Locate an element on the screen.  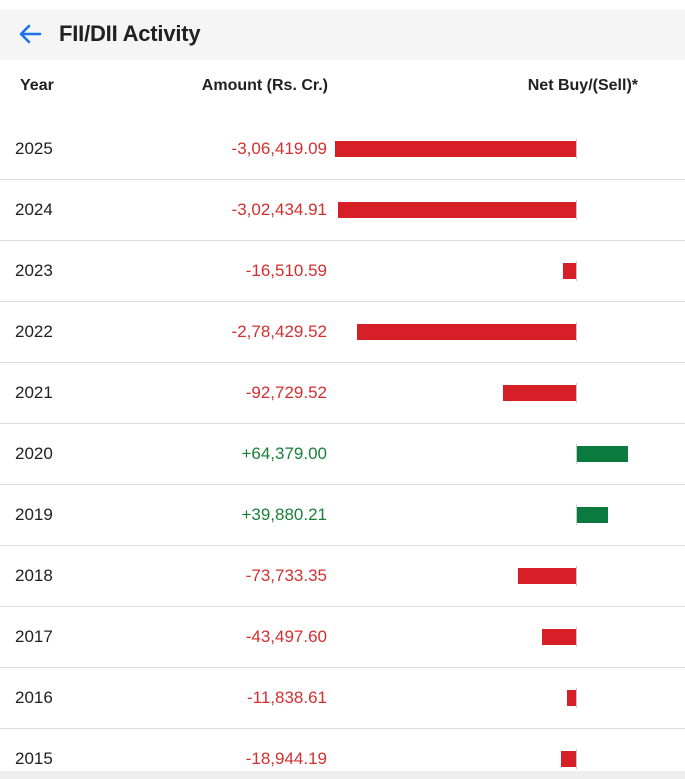
table-row: 2020 +64,379.00 is located at coordinates (342, 454).